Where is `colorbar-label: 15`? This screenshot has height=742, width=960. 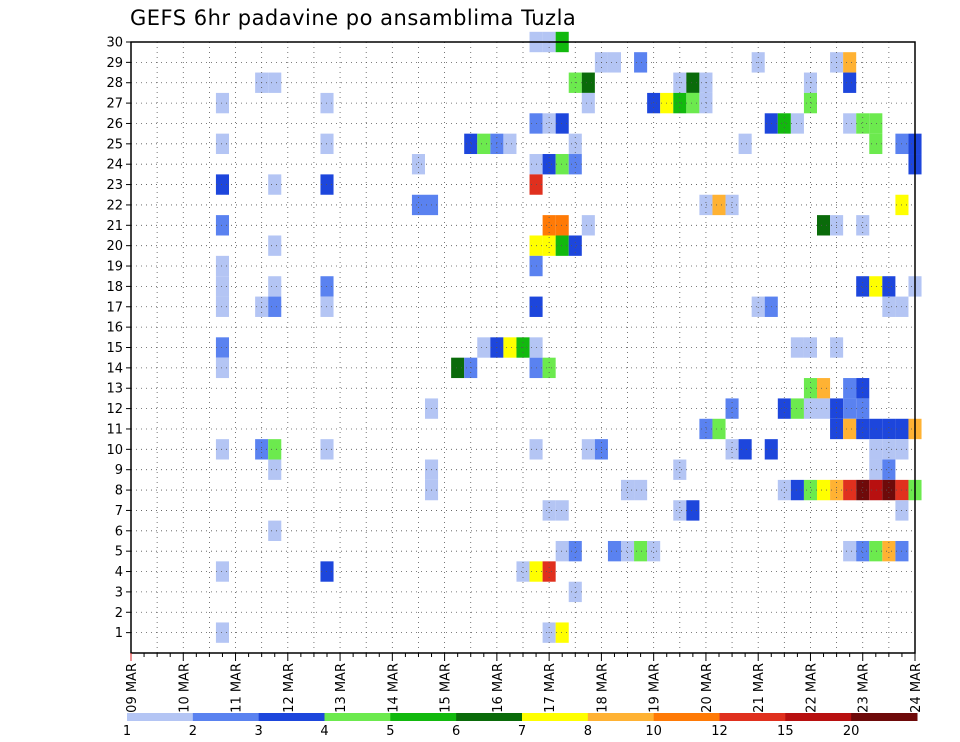
colorbar-label: 15 is located at coordinates (785, 731).